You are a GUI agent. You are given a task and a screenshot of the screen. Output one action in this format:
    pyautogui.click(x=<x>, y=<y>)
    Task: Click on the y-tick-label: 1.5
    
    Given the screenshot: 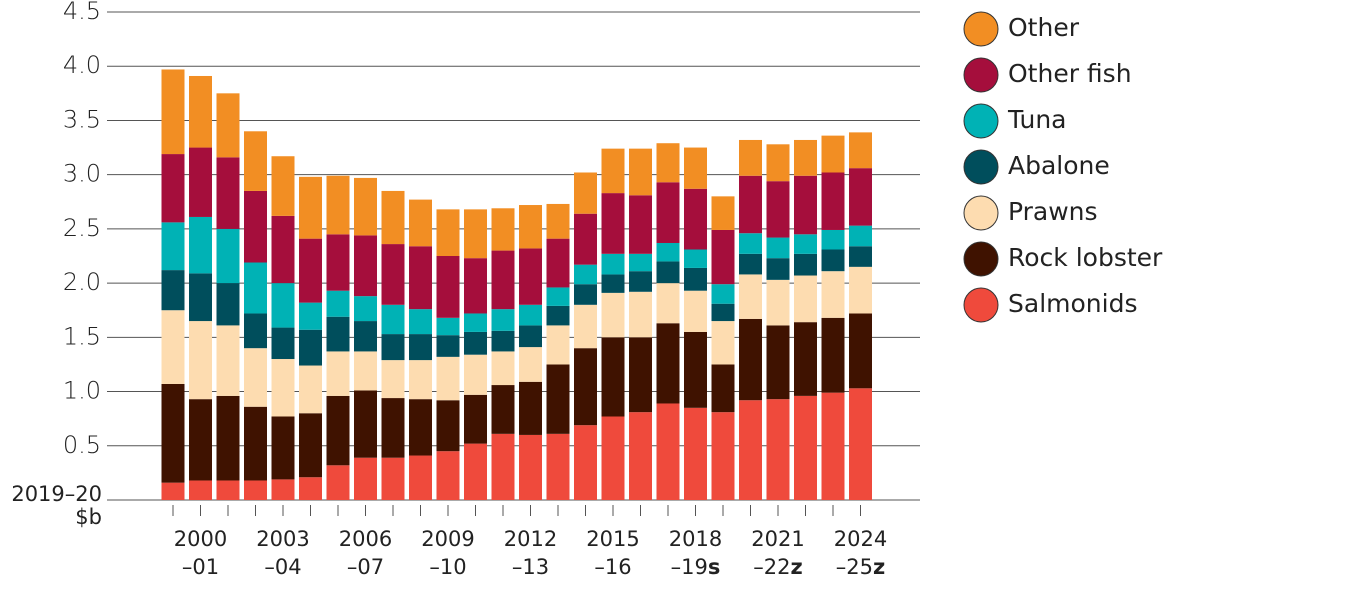 What is the action you would take?
    pyautogui.click(x=82, y=336)
    